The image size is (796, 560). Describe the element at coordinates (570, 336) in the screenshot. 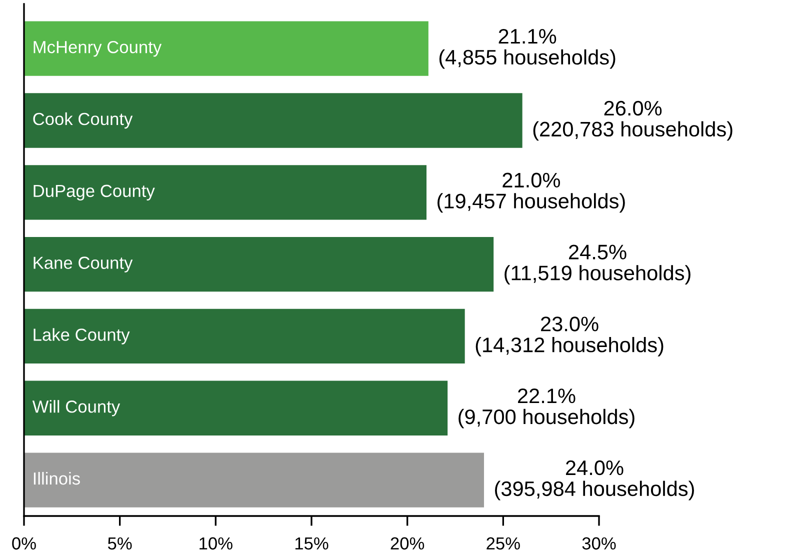

I see `data-label: 23.0% (14,312 households)` at that location.